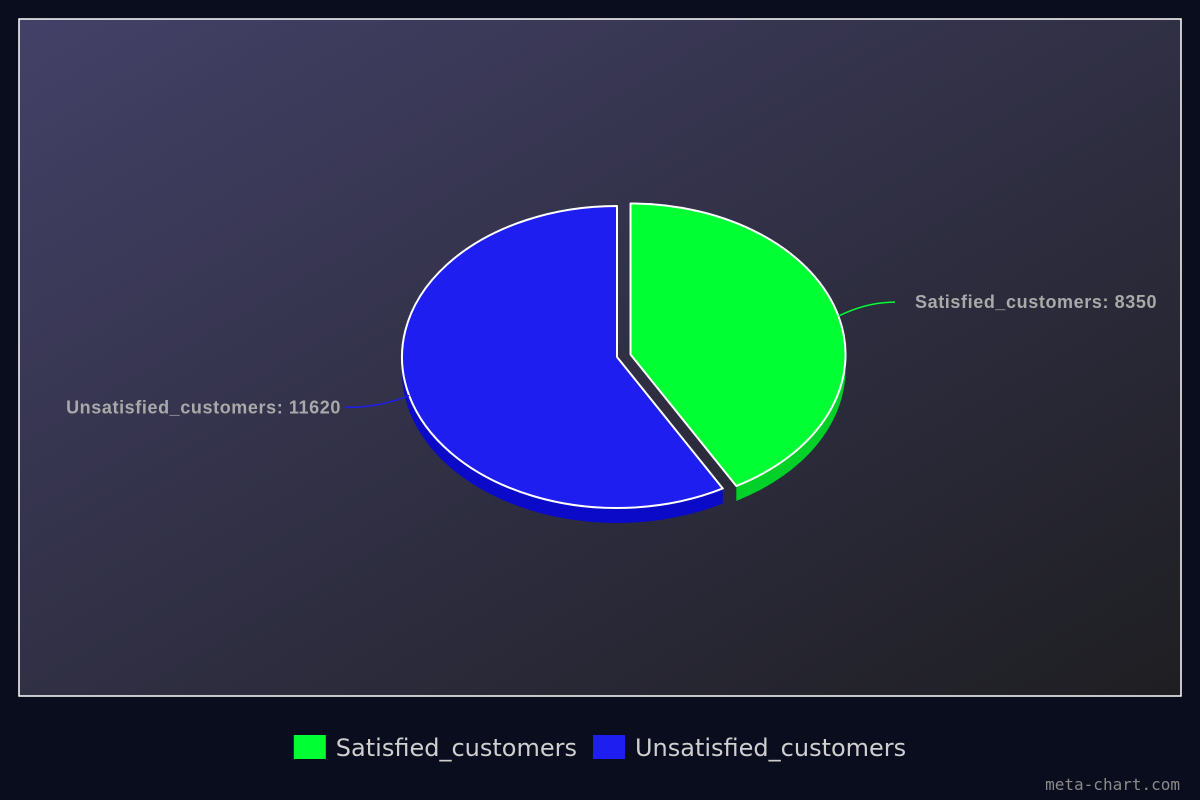 Image resolution: width=1200 pixels, height=800 pixels. I want to click on legend-item-satisfied-customers: Satisfied_customers, so click(435, 748).